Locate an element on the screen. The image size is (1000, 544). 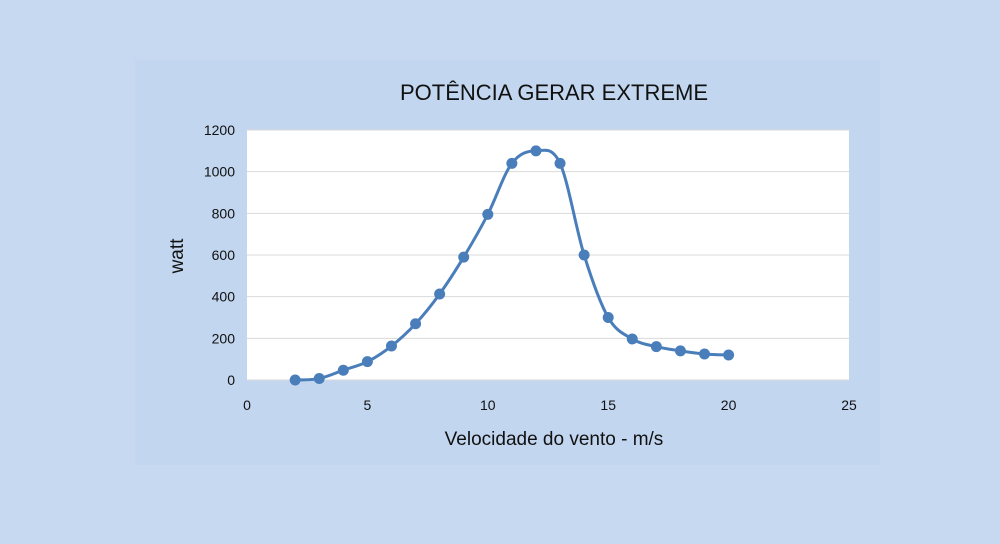
chart-title: POTÊNCIA GERAR EXTREME is located at coordinates (554, 92).